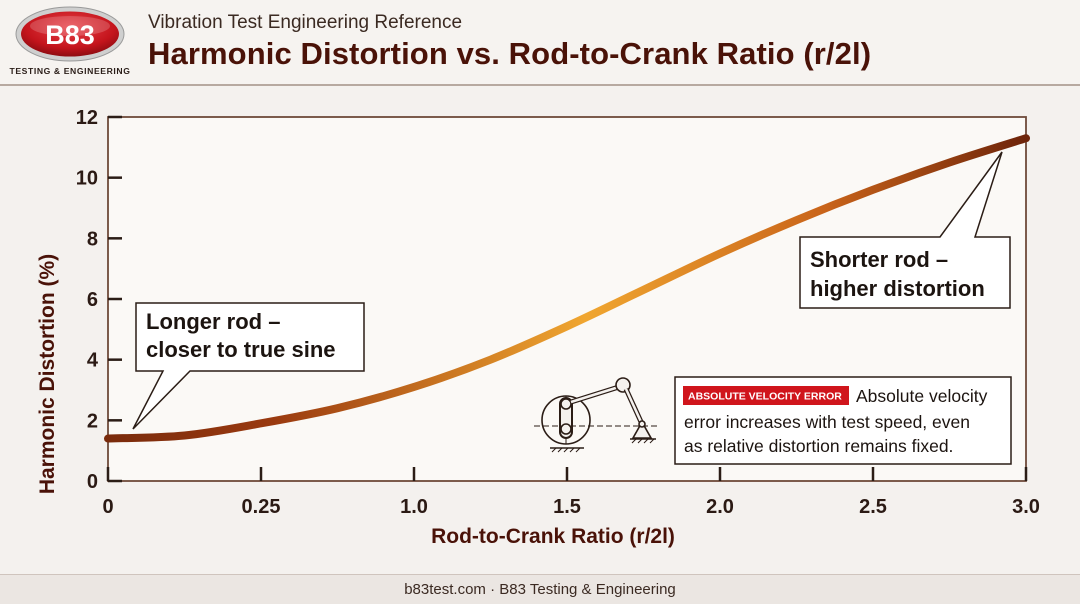  Describe the element at coordinates (92, 421) in the screenshot. I see `y-tick-label: 2` at that location.